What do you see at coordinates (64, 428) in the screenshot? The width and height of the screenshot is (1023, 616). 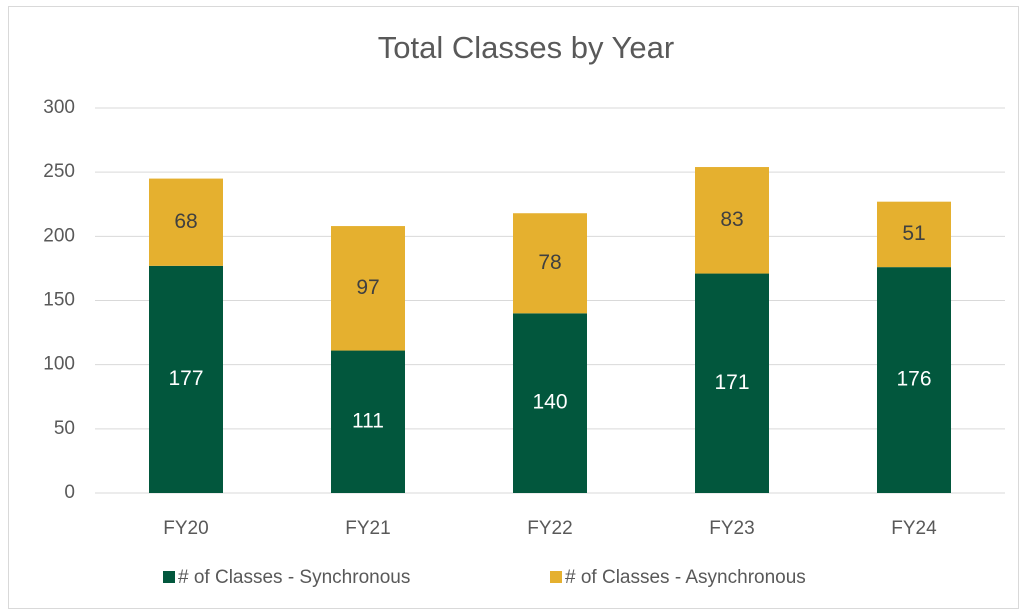 I see `y-tick-label: 50` at bounding box center [64, 428].